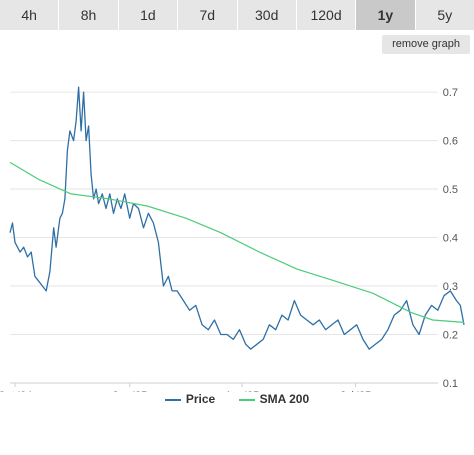 The height and width of the screenshot is (455, 474). What do you see at coordinates (450, 384) in the screenshot?
I see `y-tick-label: 0.1` at bounding box center [450, 384].